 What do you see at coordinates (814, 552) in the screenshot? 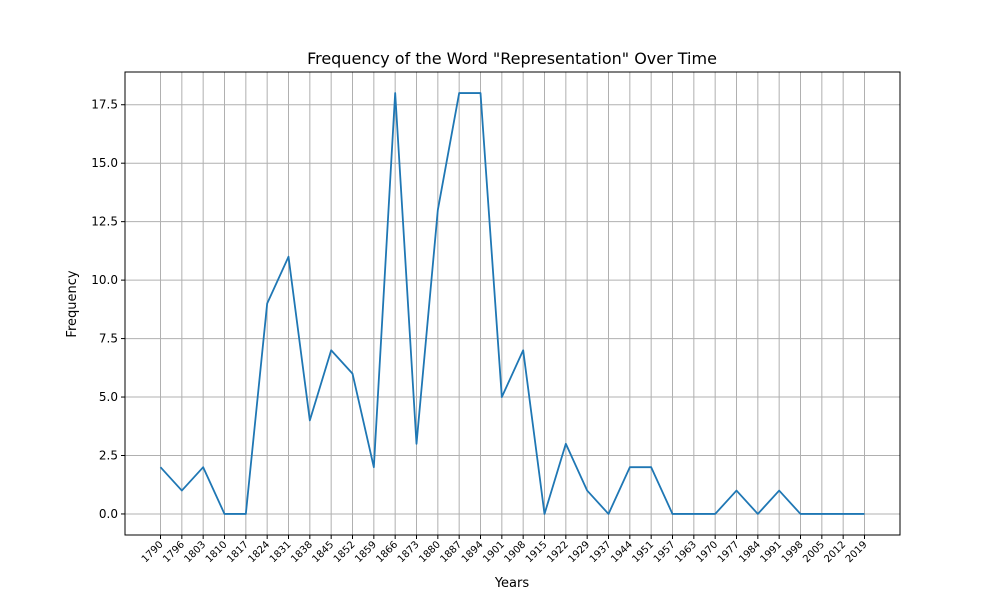
I see `x-tick-label: 2005` at bounding box center [814, 552].